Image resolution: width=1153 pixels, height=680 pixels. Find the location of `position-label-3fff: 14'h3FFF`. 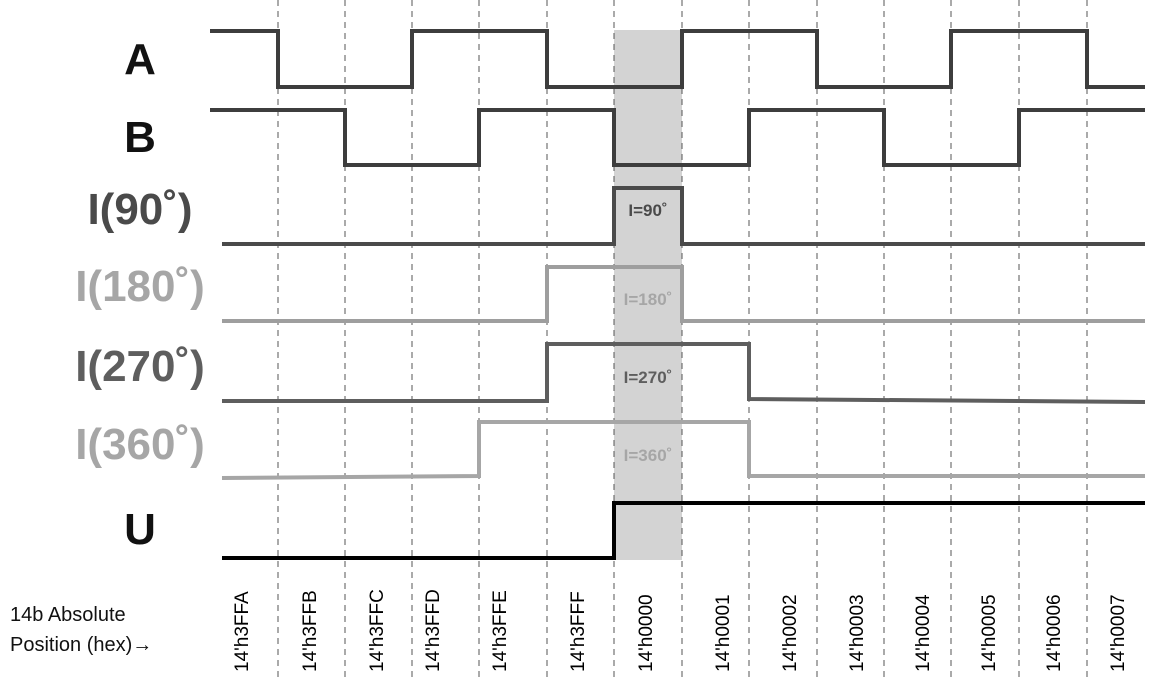

position-label-3fff: 14'h3FFF is located at coordinates (578, 631).